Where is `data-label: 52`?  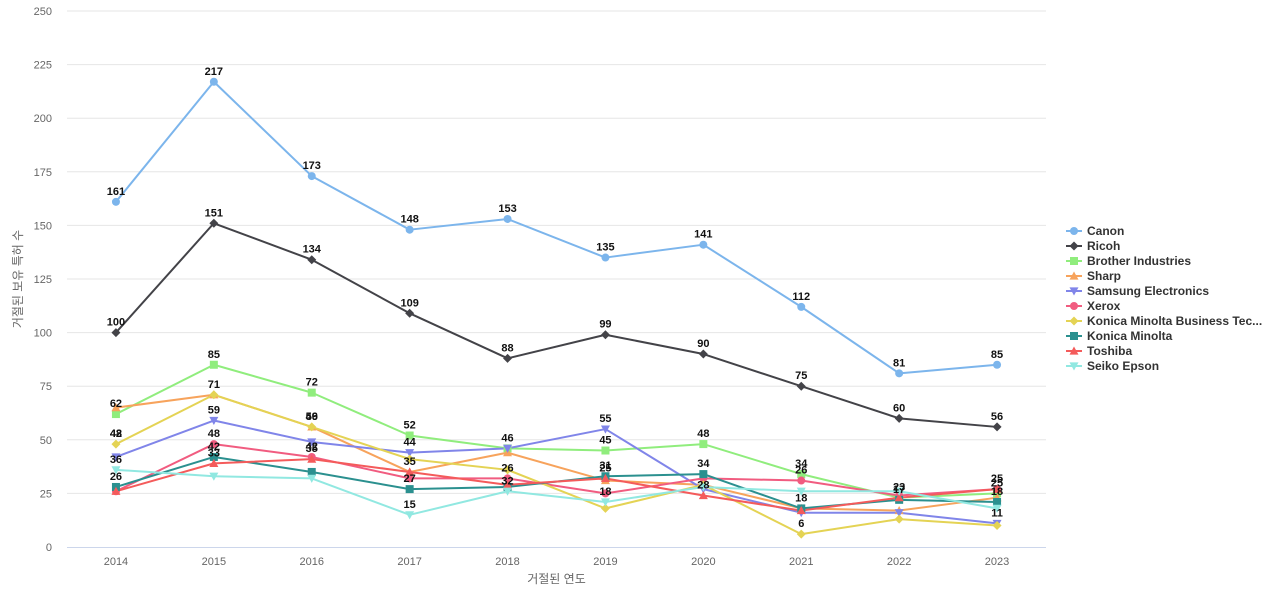 data-label: 52 is located at coordinates (410, 426).